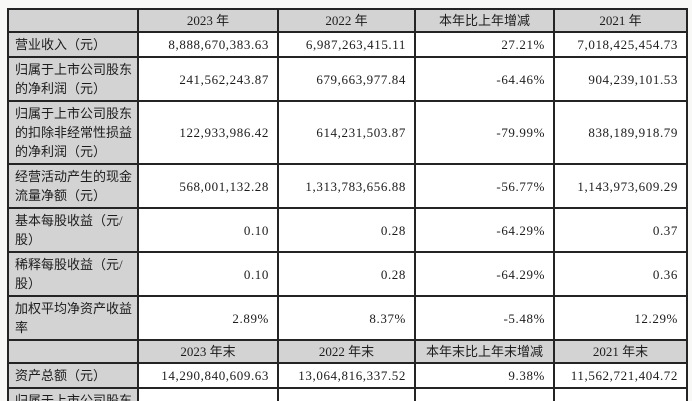  What do you see at coordinates (620, 318) in the screenshot?
I see `value-cell: 12.29%` at bounding box center [620, 318].